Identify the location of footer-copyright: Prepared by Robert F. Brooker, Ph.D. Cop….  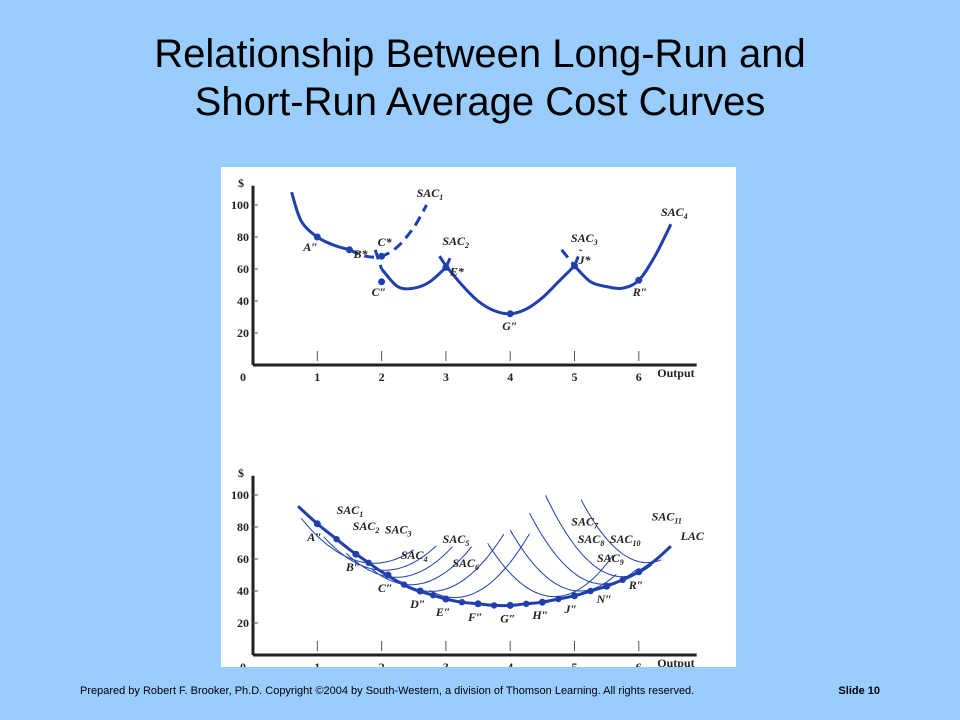
(387, 691).